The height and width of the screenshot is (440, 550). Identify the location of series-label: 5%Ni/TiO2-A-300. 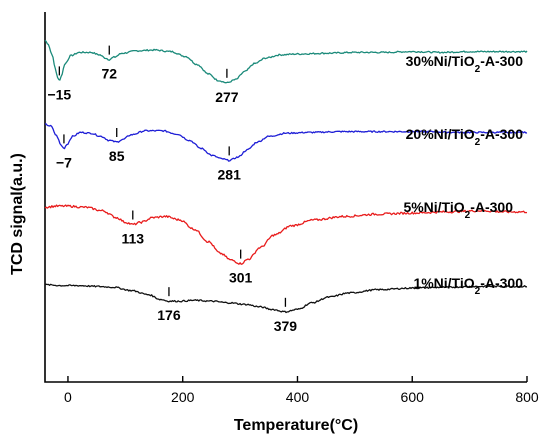
(458, 210).